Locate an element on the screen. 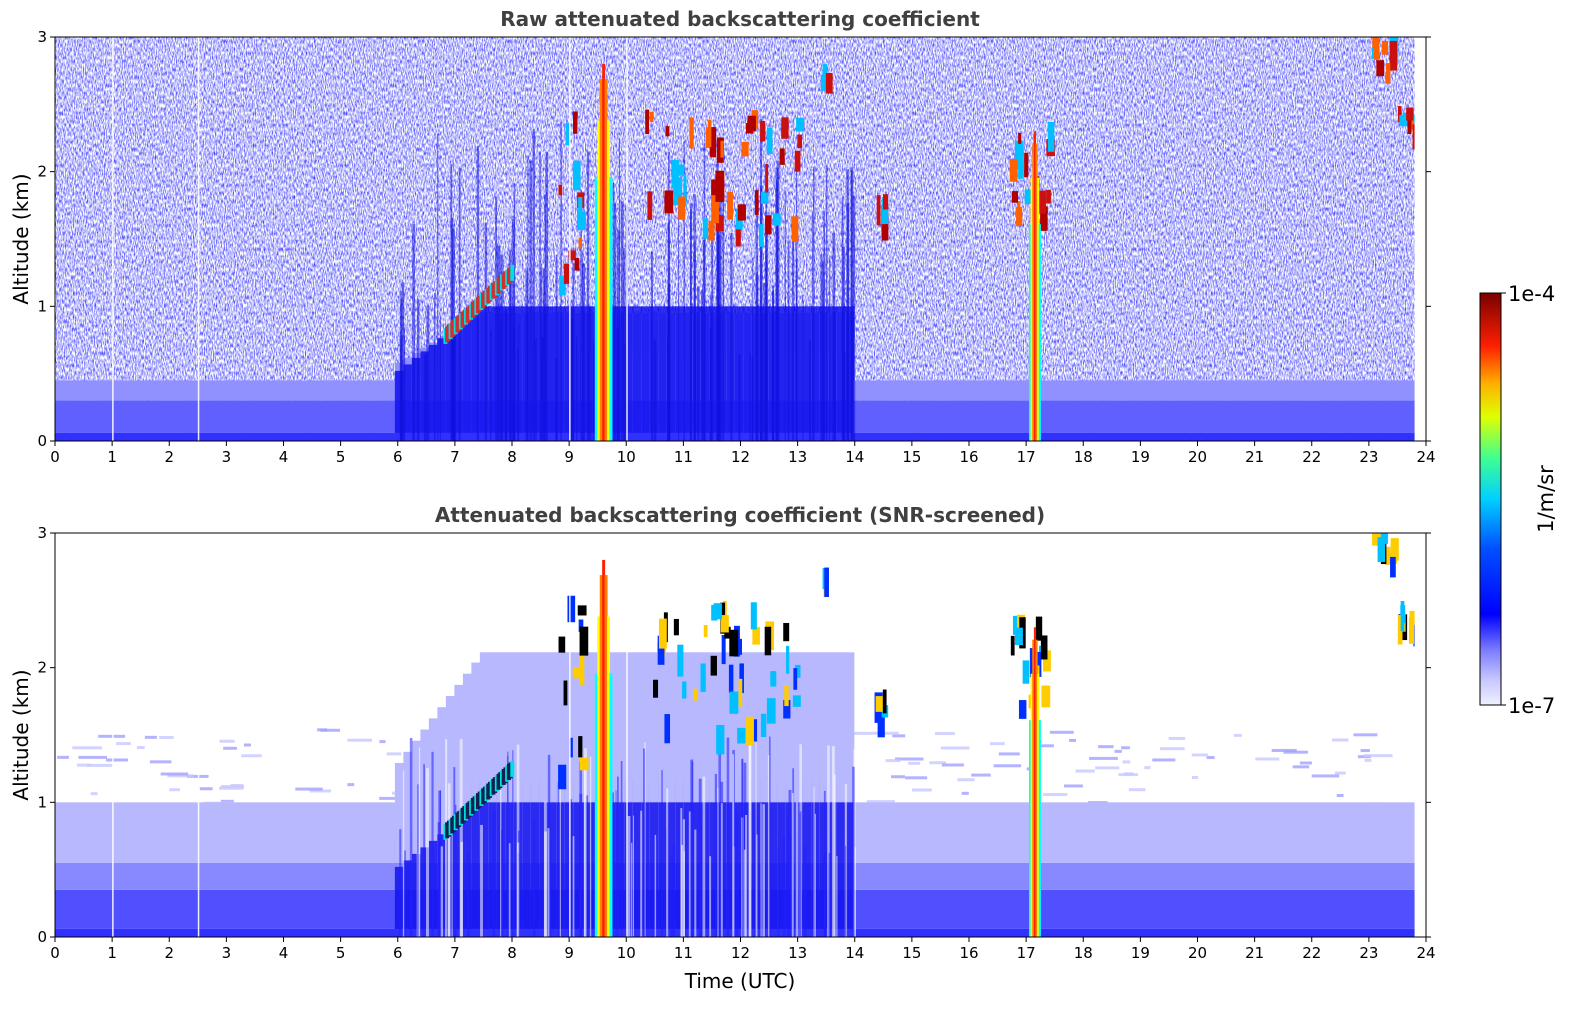 This screenshot has height=1020, width=1595. x-tick-label: 22 is located at coordinates (1311, 953).